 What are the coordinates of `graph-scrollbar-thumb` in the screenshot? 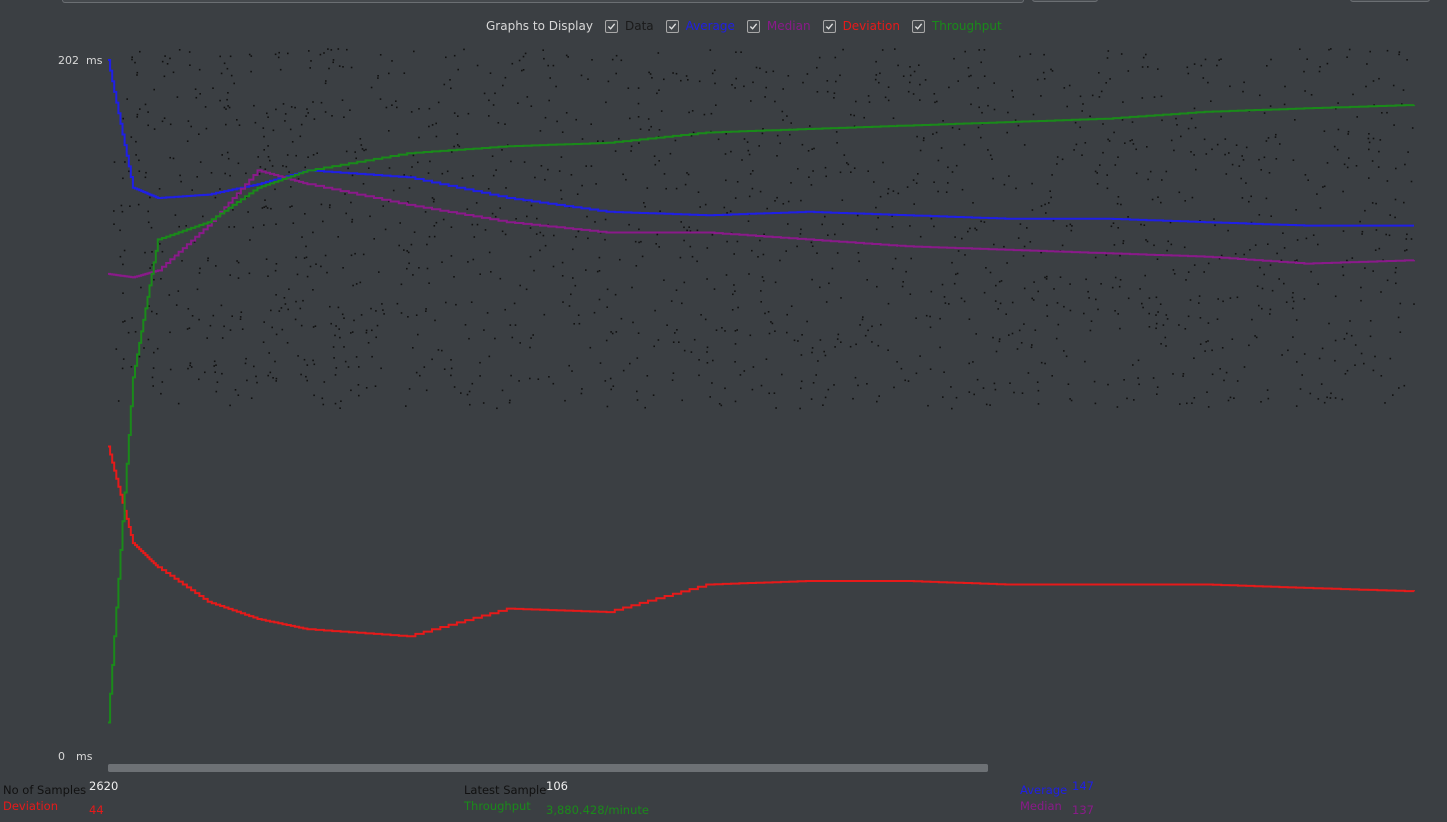 It's located at (548, 768).